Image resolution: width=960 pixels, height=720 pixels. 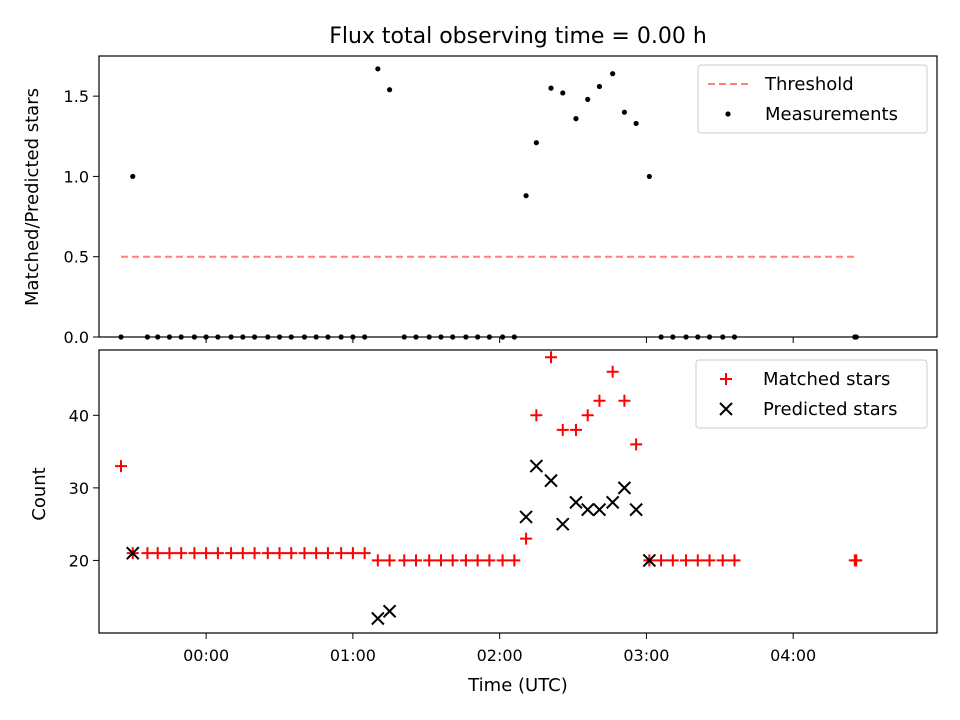 I want to click on legend-measurements-swatch, so click(x=728, y=114).